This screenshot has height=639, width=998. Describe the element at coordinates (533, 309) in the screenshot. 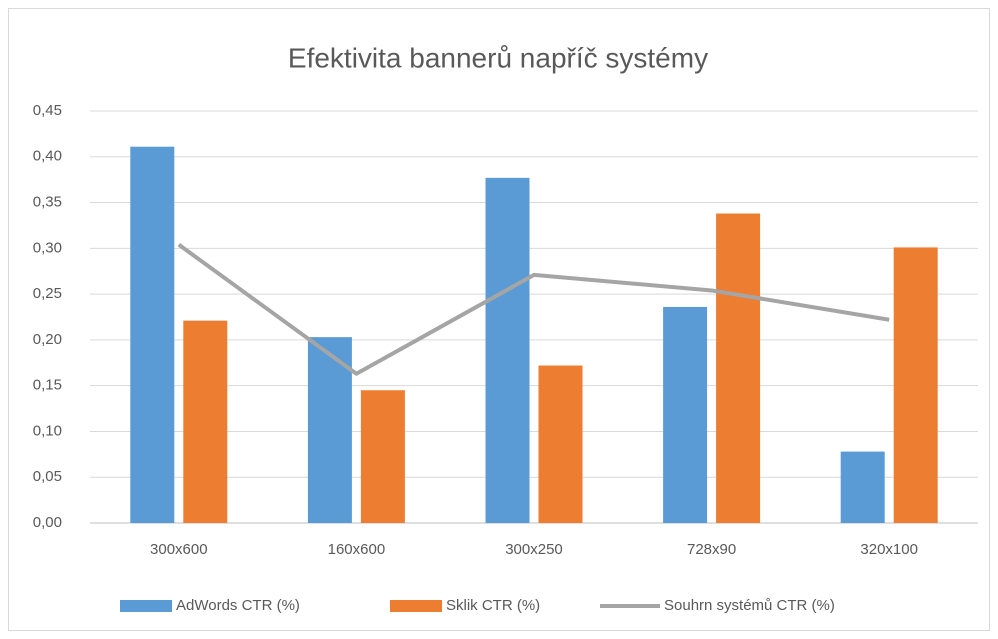

I see `line` at that location.